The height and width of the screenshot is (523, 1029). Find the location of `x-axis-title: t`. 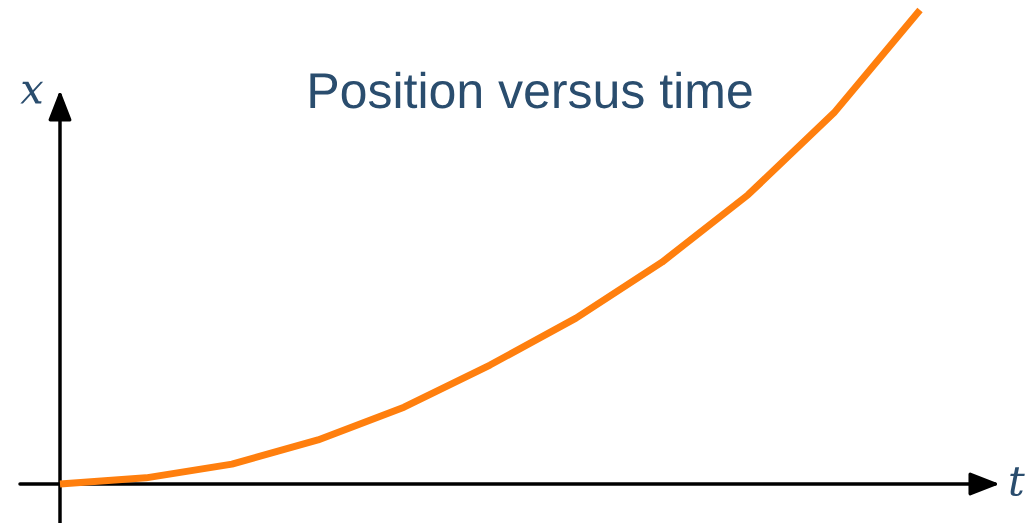

x-axis-title: t is located at coordinates (1017, 482).